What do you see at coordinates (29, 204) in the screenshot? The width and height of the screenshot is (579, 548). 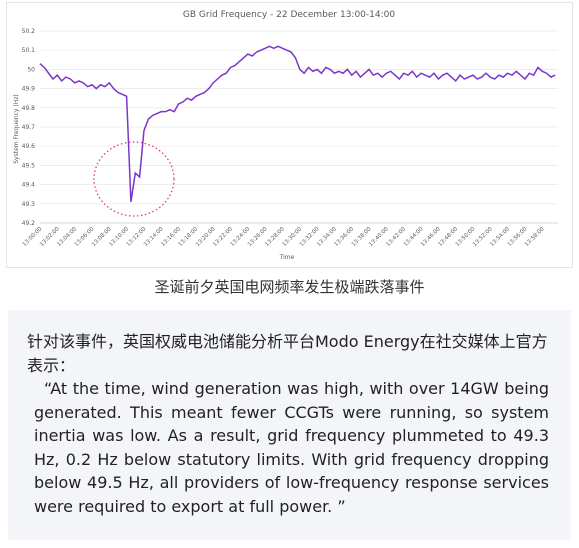 I see `y-tick-label: 49.3` at bounding box center [29, 204].